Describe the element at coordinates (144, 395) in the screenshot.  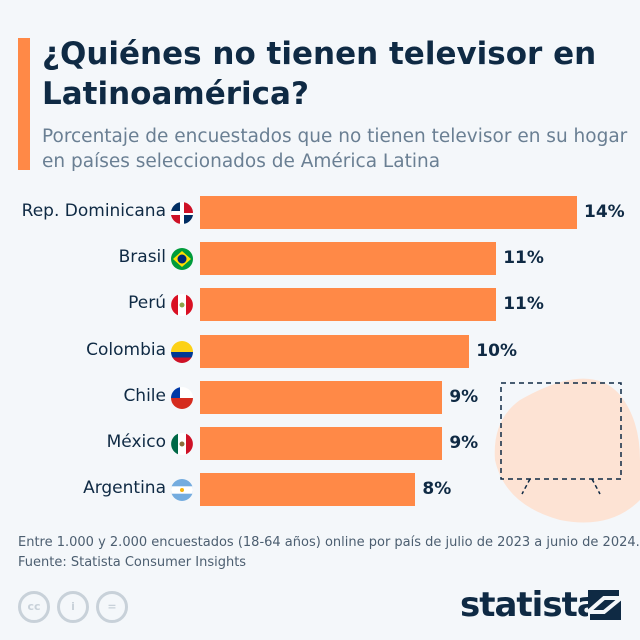
I see `category-label: Chile` at that location.